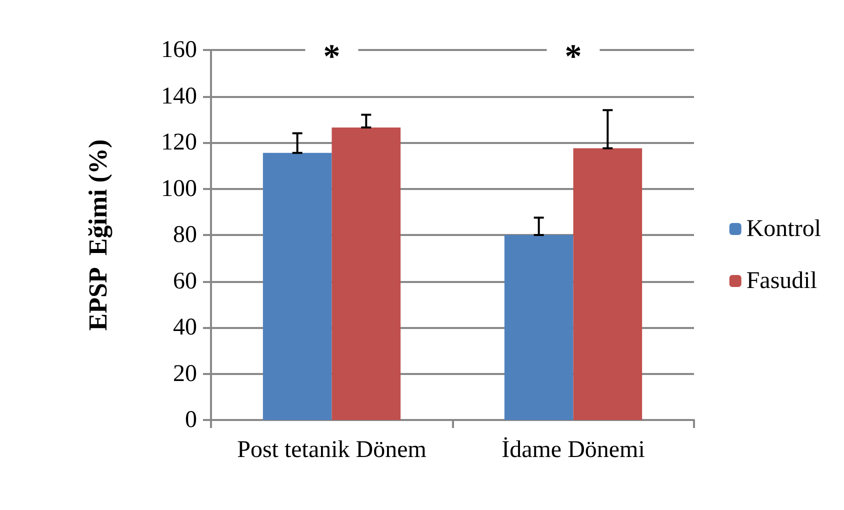 This screenshot has height=510, width=844. What do you see at coordinates (179, 143) in the screenshot?
I see `y-tick-label: 120` at bounding box center [179, 143].